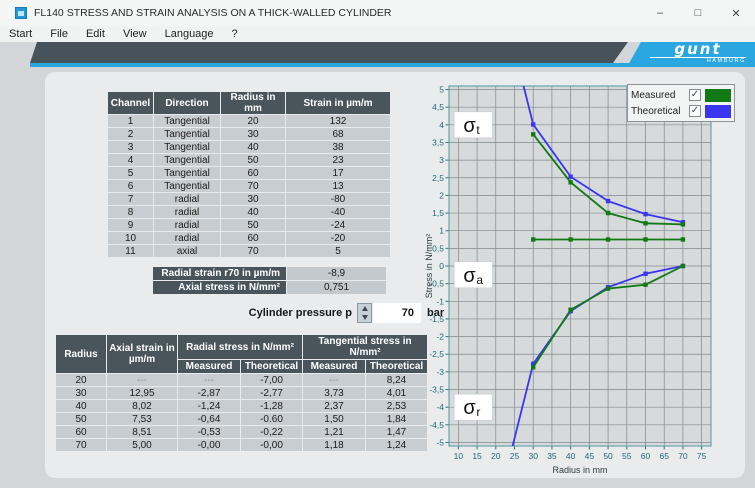  Describe the element at coordinates (695, 95) in the screenshot. I see `measured-checkbox: ✓` at that location.